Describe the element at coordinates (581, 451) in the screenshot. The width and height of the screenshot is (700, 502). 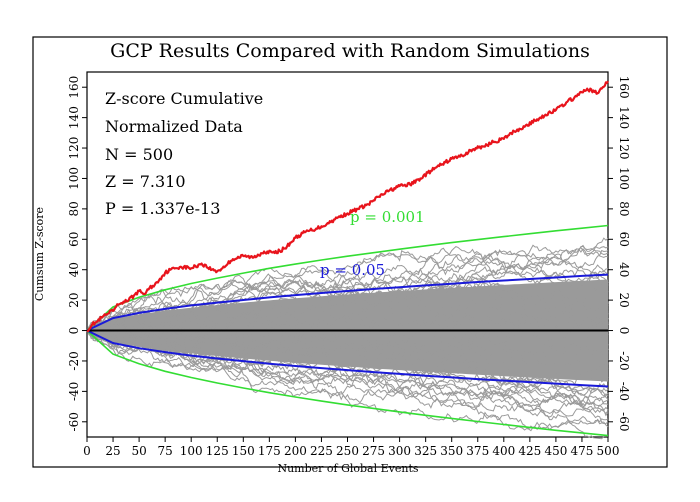
I see `x-tick-label: 475` at that location.